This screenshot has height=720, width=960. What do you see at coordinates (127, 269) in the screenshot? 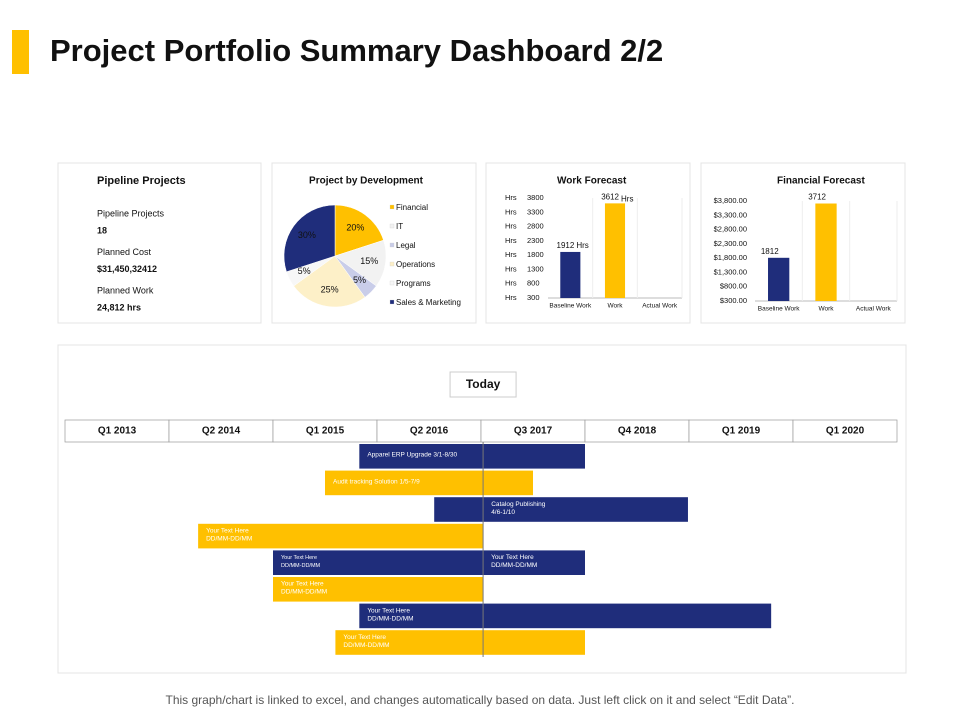
I see `metric-value: $31,450,32412` at bounding box center [127, 269].